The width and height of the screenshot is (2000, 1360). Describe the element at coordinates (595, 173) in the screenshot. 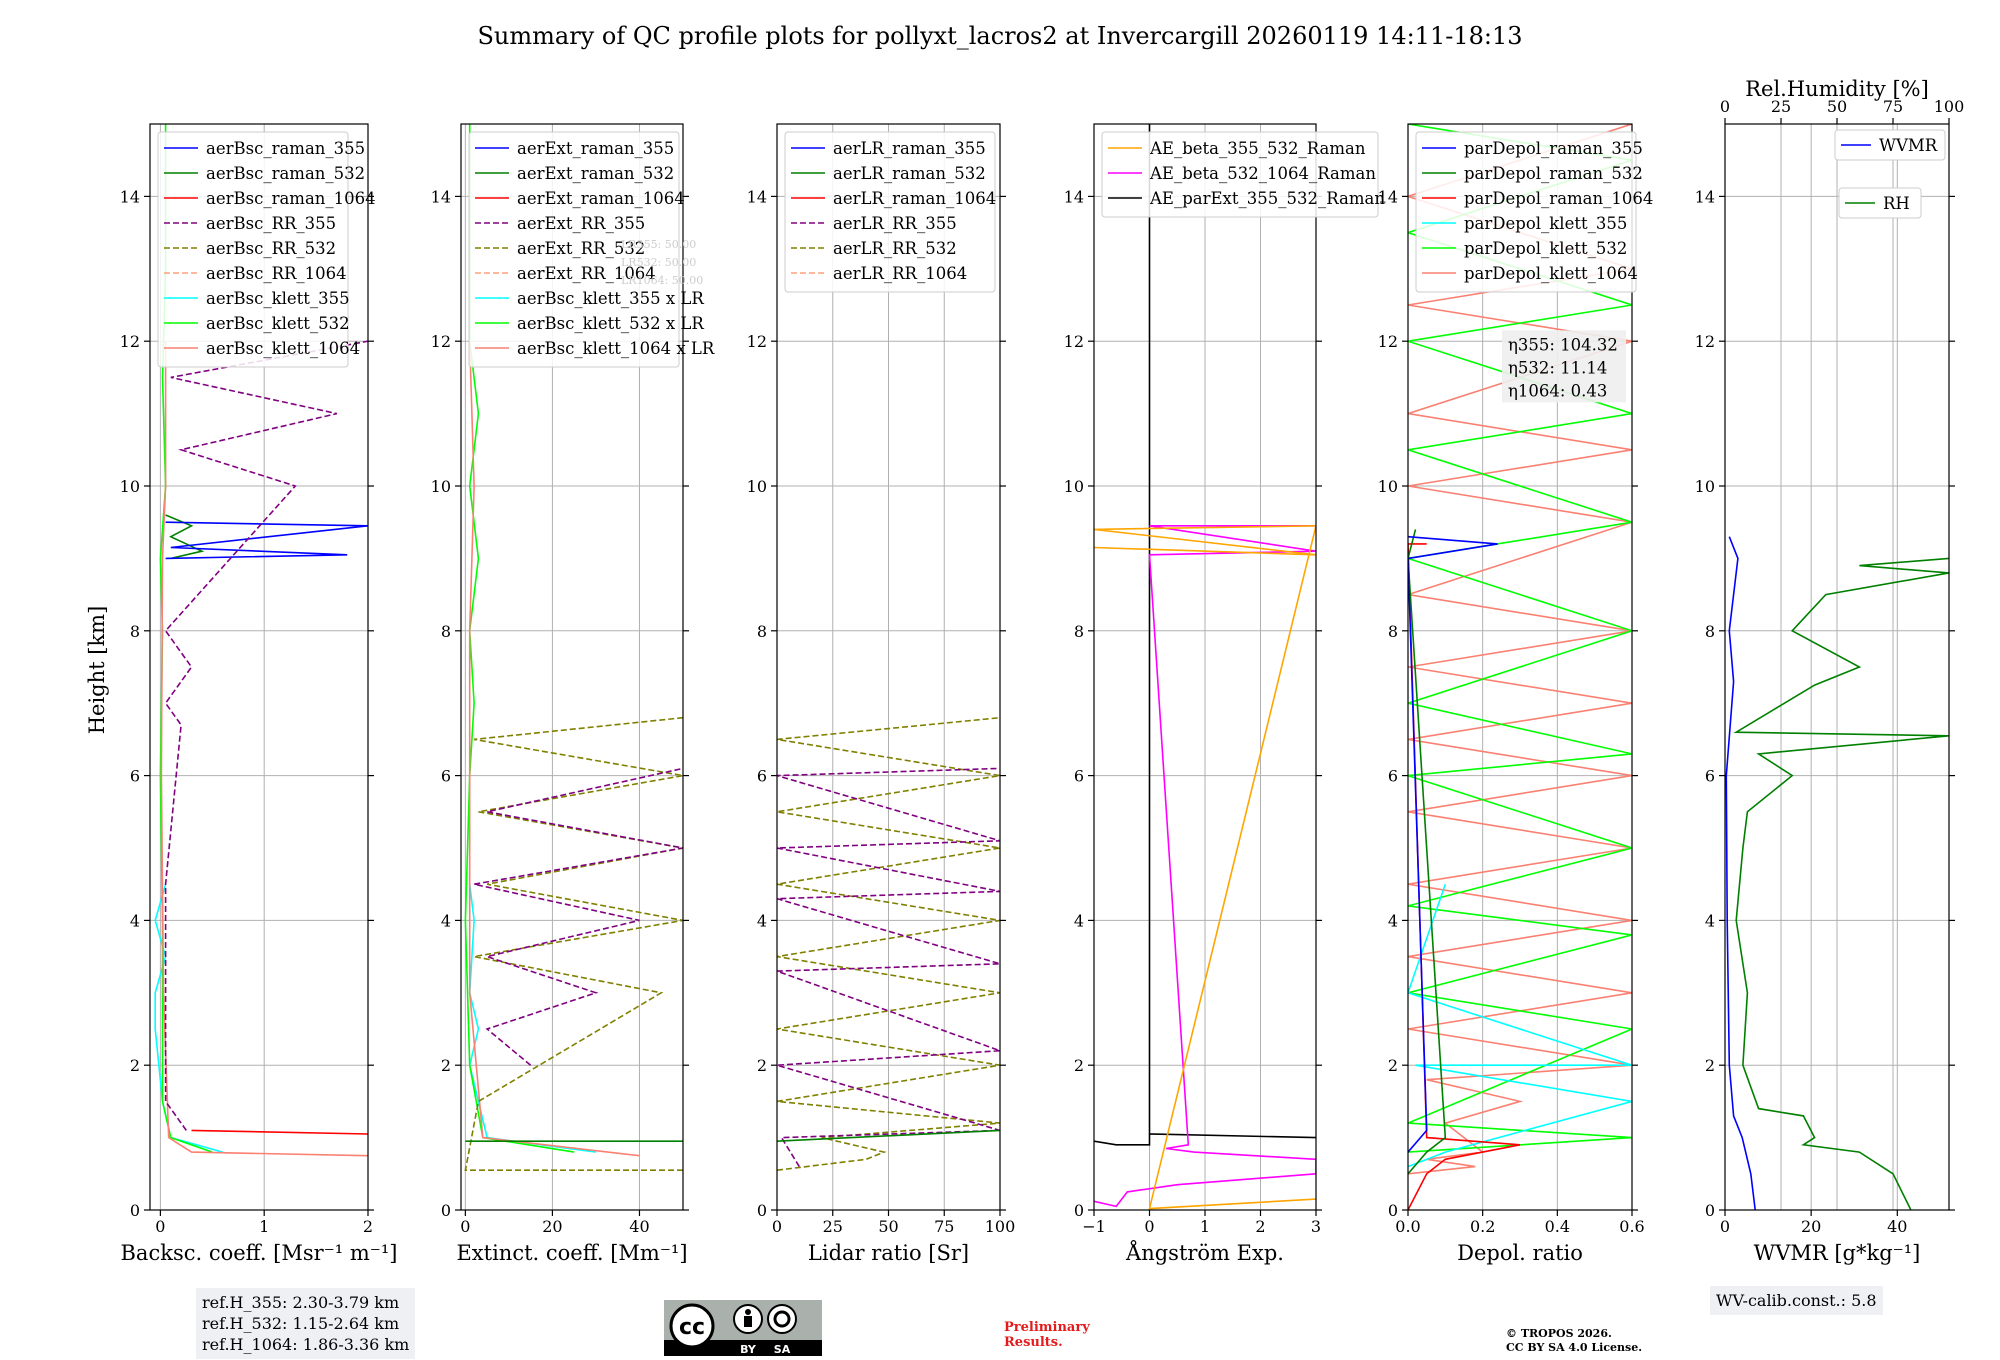

I see `legend-label-aerExt_raman_532: aerExt_raman_532` at that location.